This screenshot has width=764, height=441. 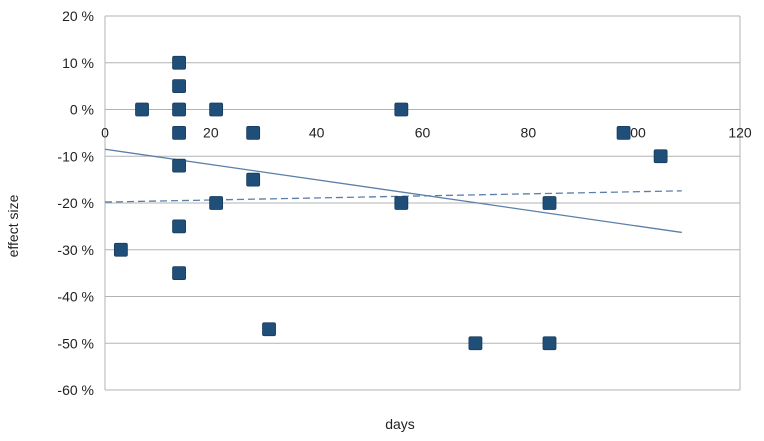 What do you see at coordinates (75, 390) in the screenshot?
I see `y-tick-label: -60 %` at bounding box center [75, 390].